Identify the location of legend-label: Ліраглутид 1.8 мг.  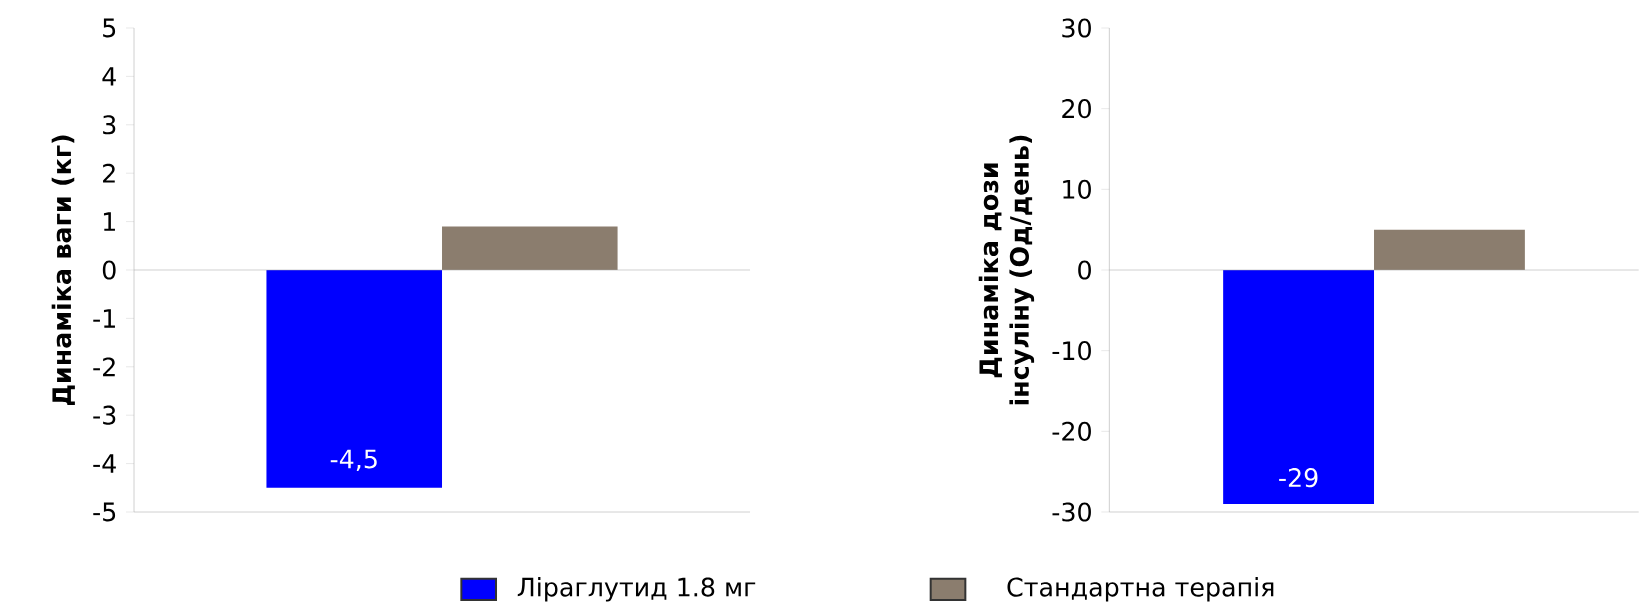
(636, 589).